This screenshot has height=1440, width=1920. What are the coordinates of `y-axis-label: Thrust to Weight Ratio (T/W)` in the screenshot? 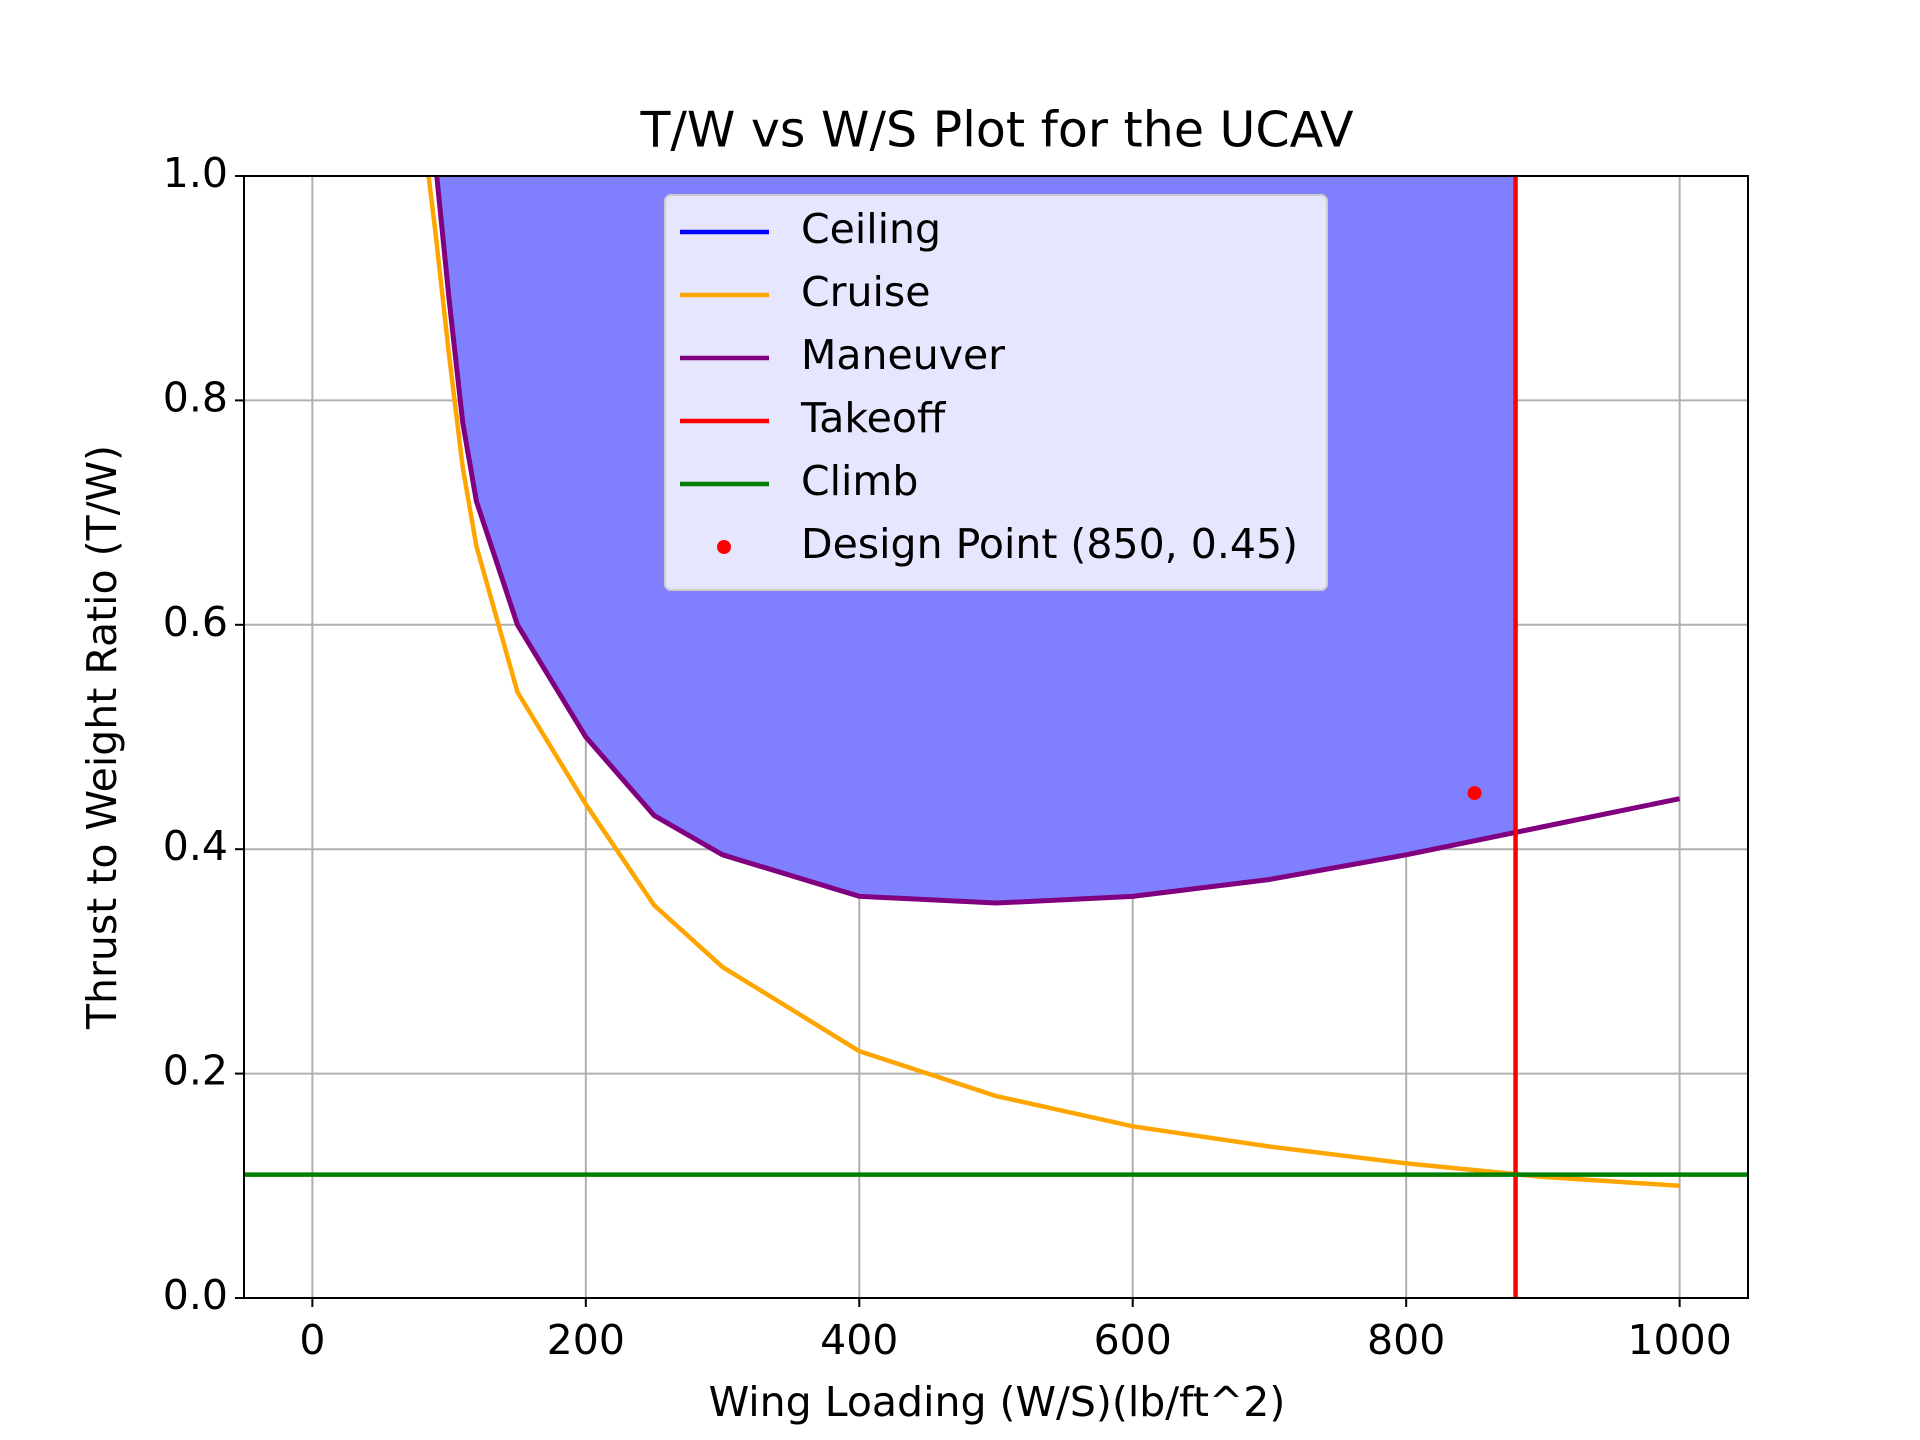 It's located at (102, 737).